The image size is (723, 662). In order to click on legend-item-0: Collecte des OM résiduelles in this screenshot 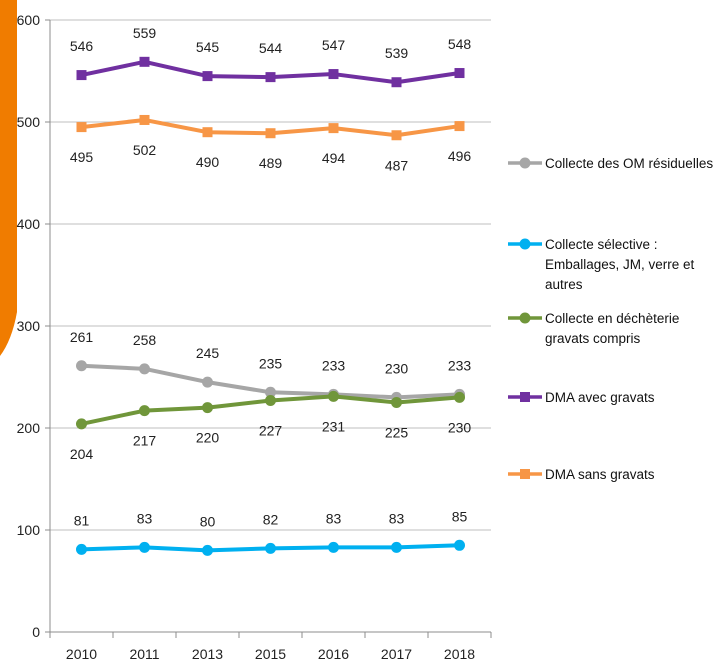, I will do `click(610, 163)`.